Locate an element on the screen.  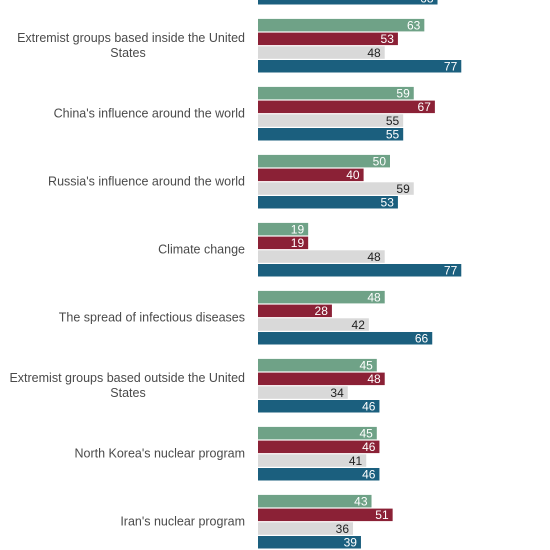
data-label: 51 is located at coordinates (382, 515).